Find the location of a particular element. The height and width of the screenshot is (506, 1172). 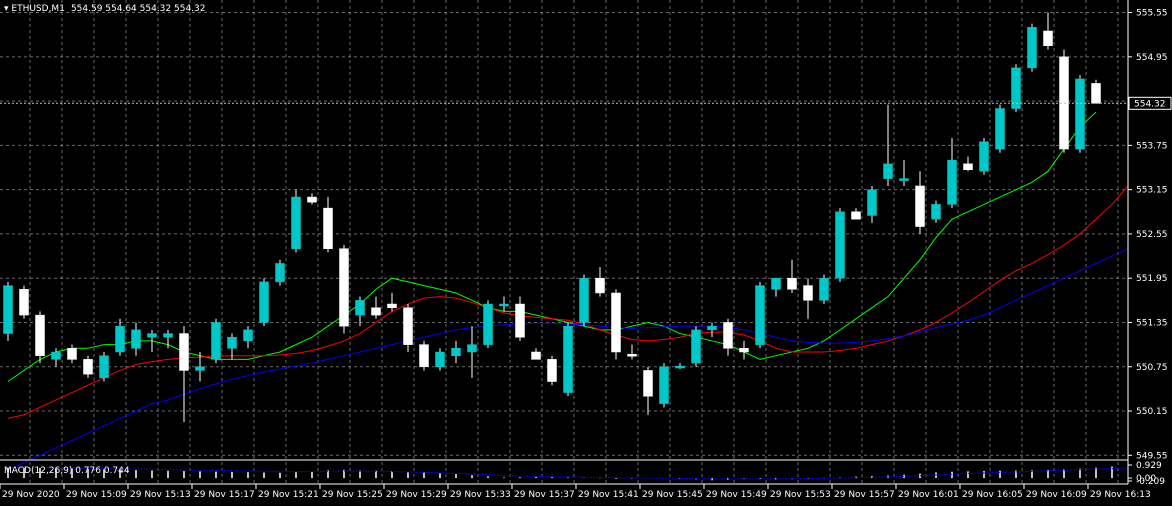

time-tick-label: 29 Nov 15:17 is located at coordinates (224, 495).